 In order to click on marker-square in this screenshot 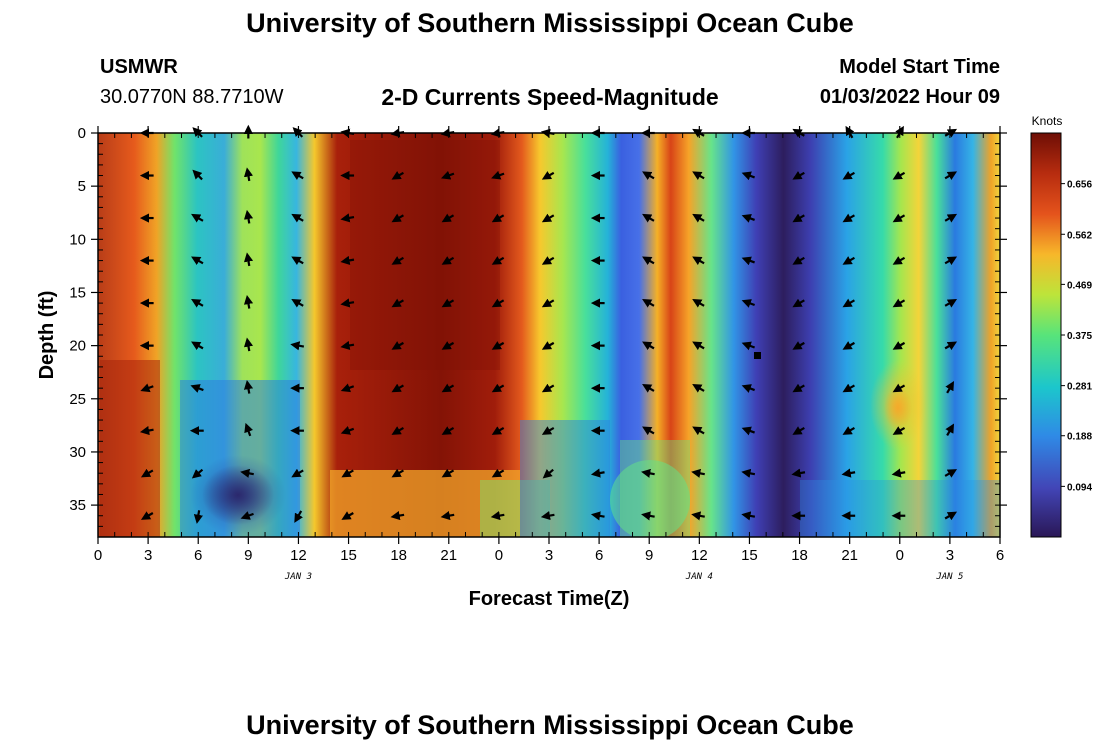, I will do `click(757, 355)`.